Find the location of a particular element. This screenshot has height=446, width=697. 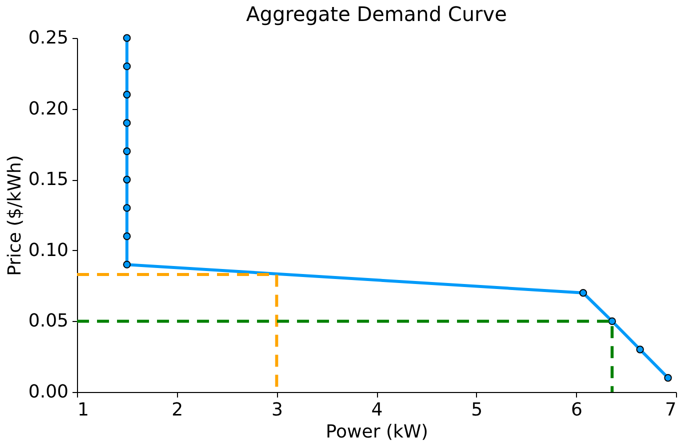

y-tick-label: 0.20 is located at coordinates (48, 109).